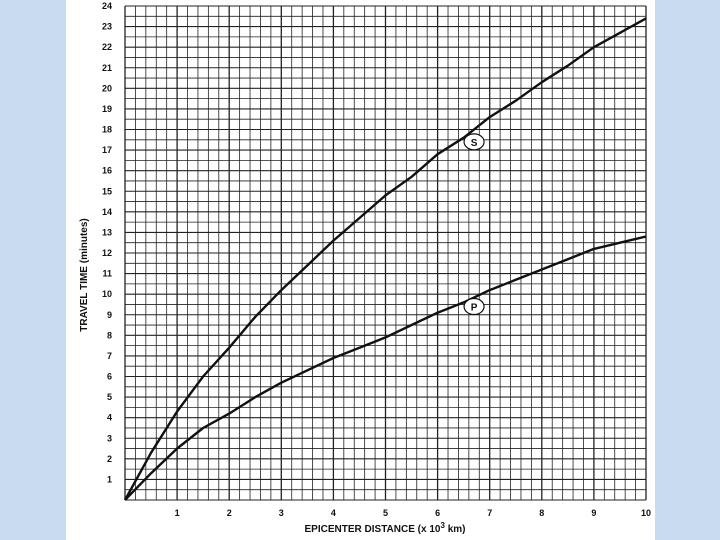 The image size is (720, 540). I want to click on x-tick-label: 2, so click(229, 513).